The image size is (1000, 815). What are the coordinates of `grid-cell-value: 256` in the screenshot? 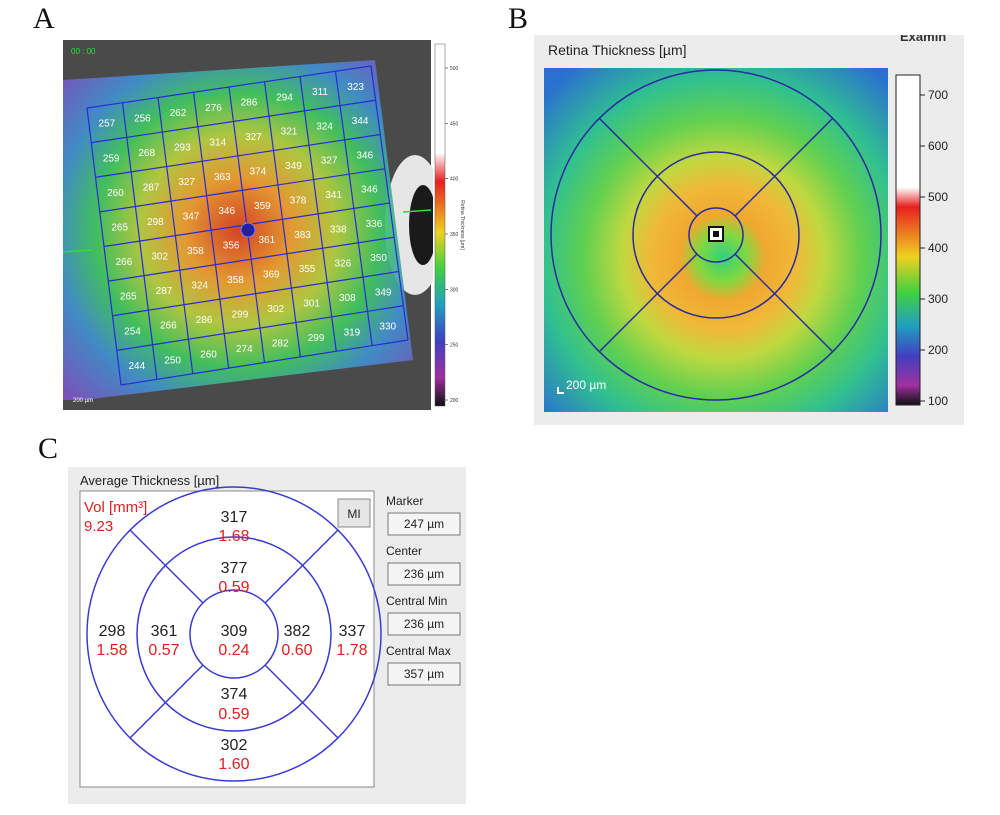 It's located at (142, 118).